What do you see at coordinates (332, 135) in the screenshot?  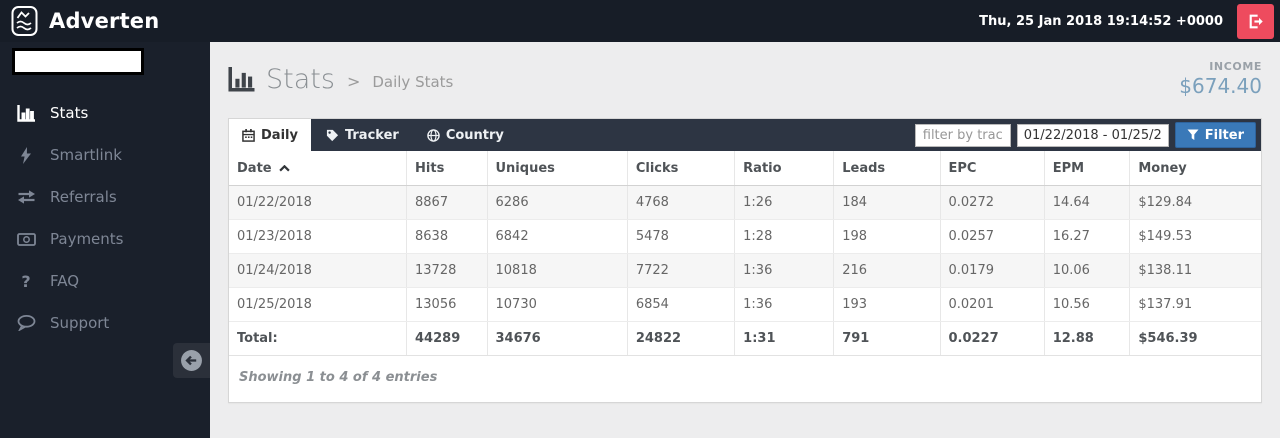 I see `tag-icon` at bounding box center [332, 135].